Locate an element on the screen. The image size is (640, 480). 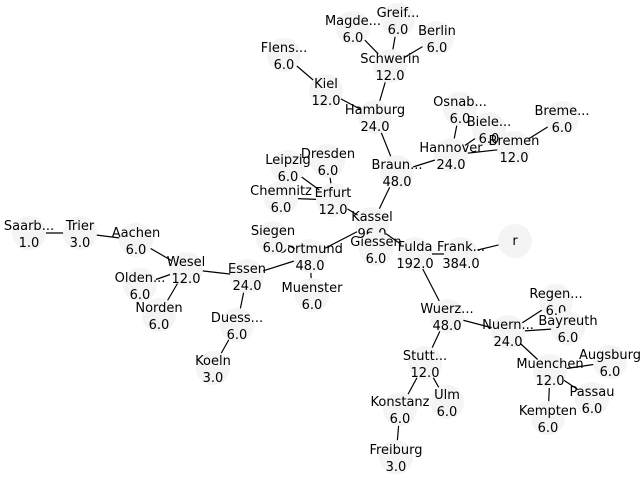
node-label: Koeln is located at coordinates (213, 361).